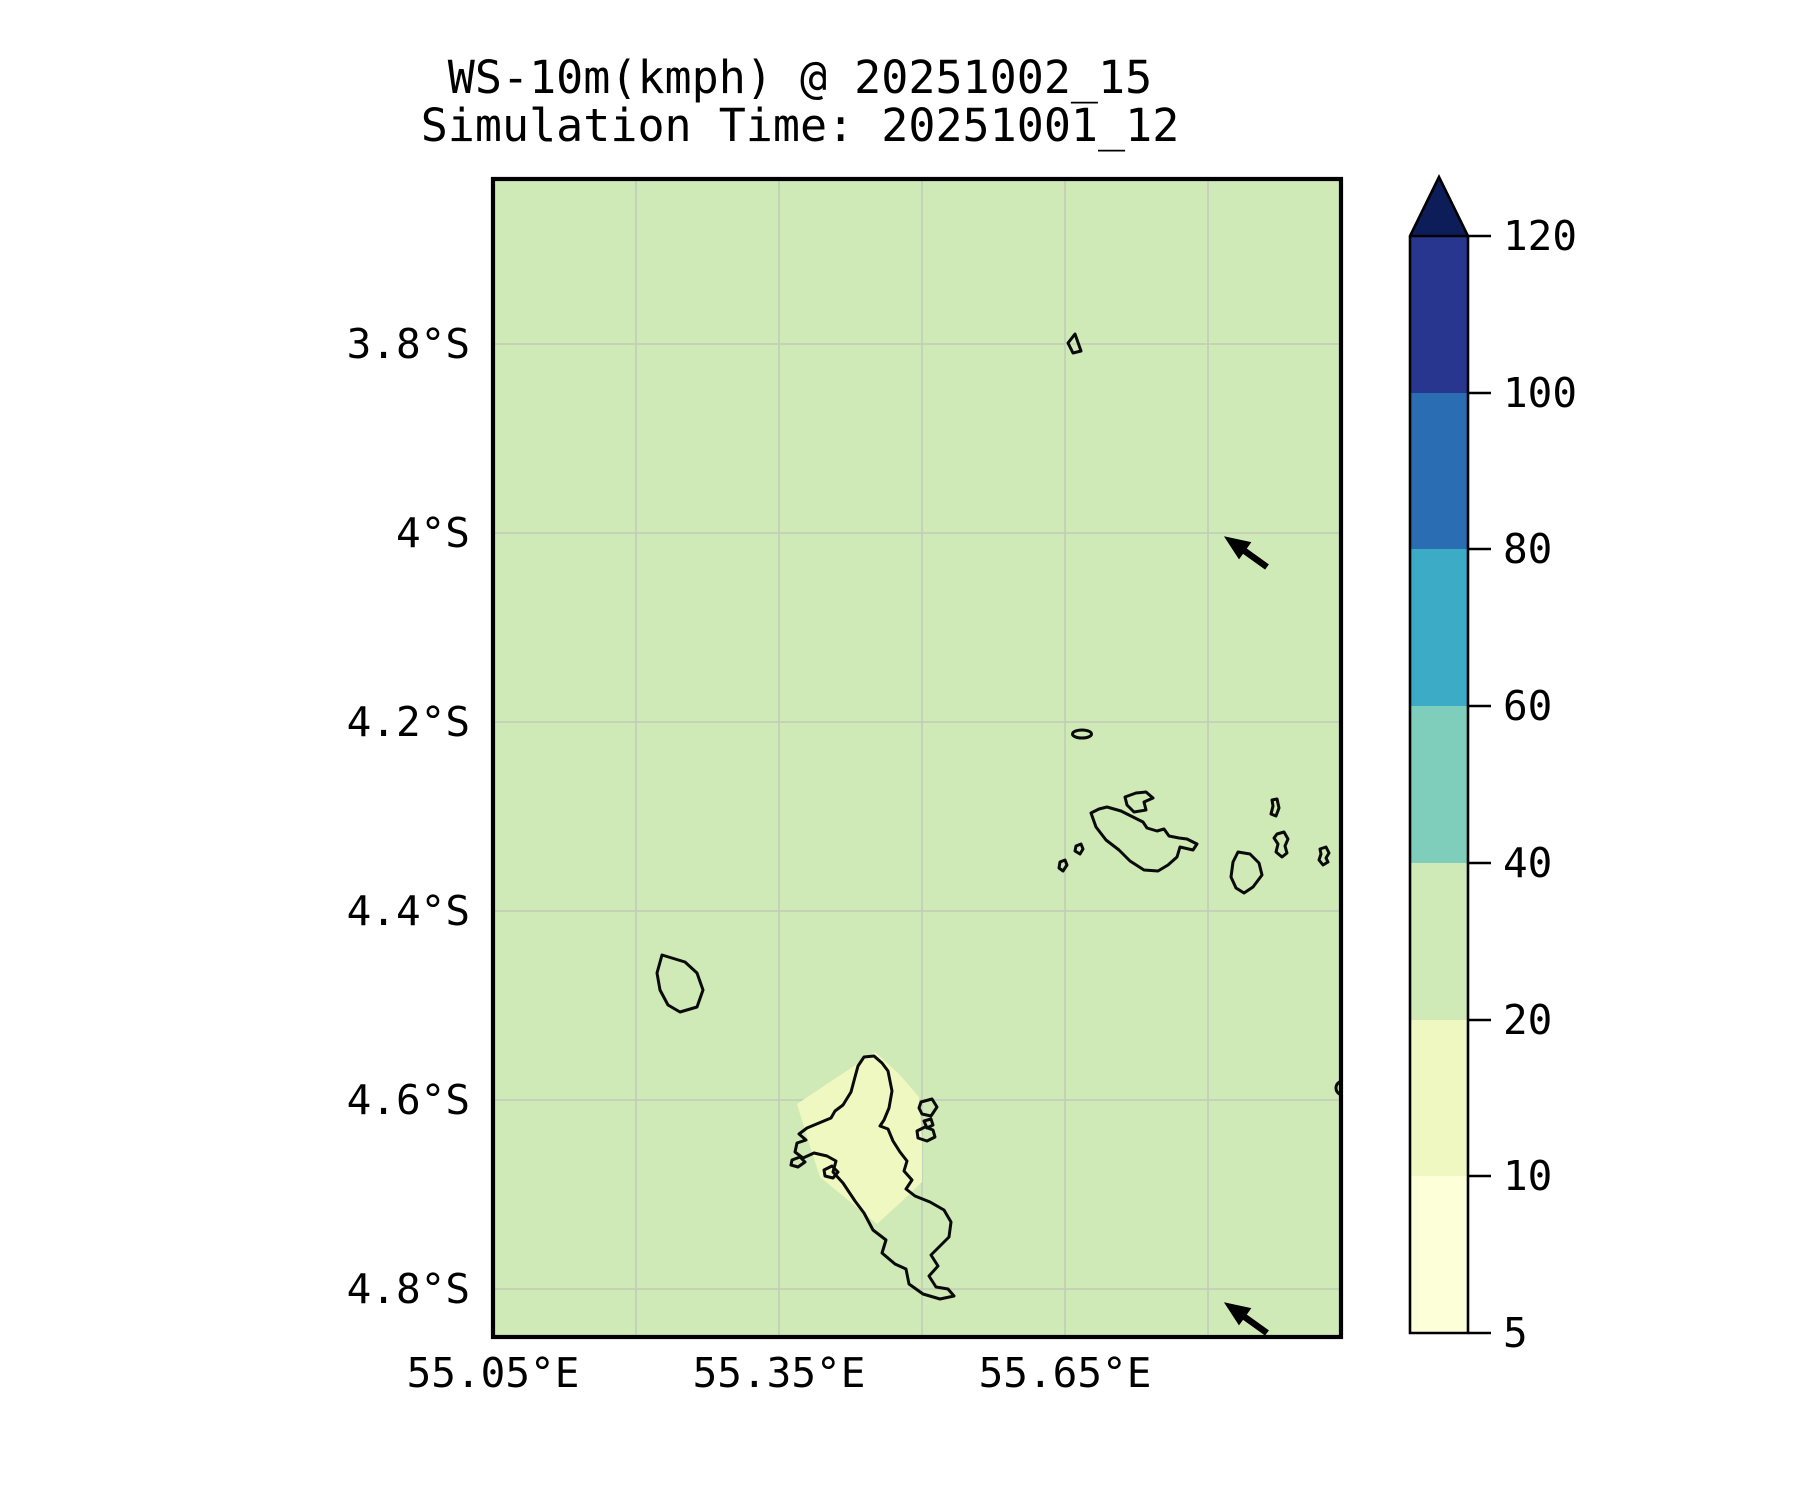 Image resolution: width=1800 pixels, height=1500 pixels. Describe the element at coordinates (1527, 706) in the screenshot. I see `colorbar-label-60: 60` at that location.